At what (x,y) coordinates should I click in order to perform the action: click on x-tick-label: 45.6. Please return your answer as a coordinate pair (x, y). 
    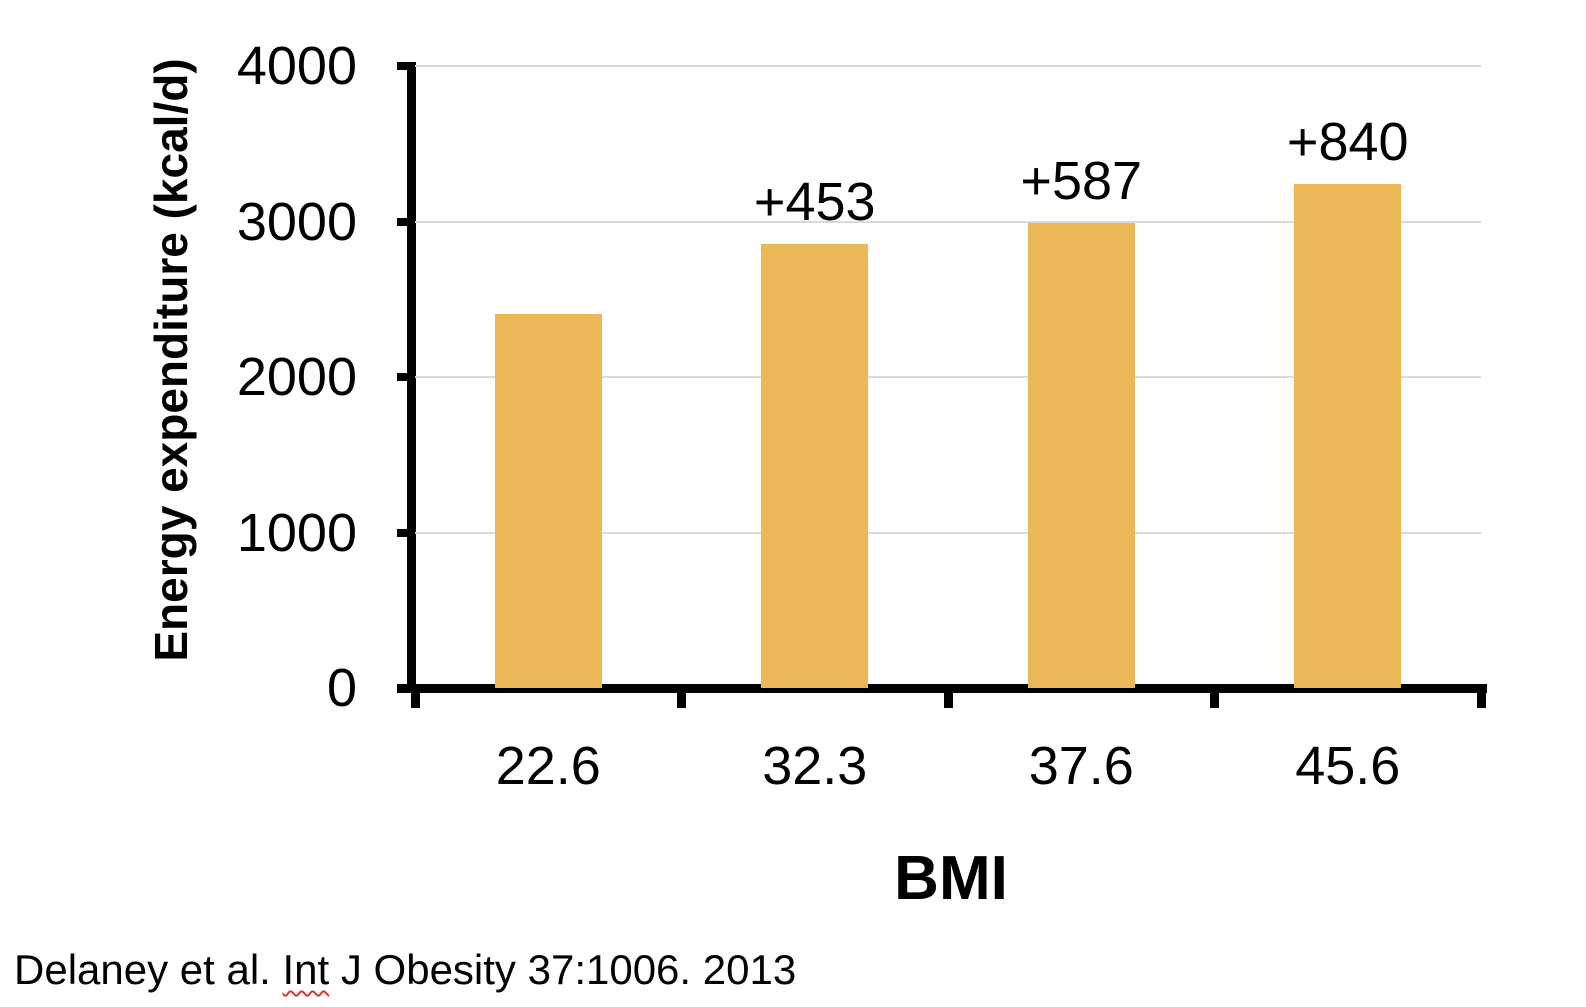
    Looking at the image, I should click on (1348, 766).